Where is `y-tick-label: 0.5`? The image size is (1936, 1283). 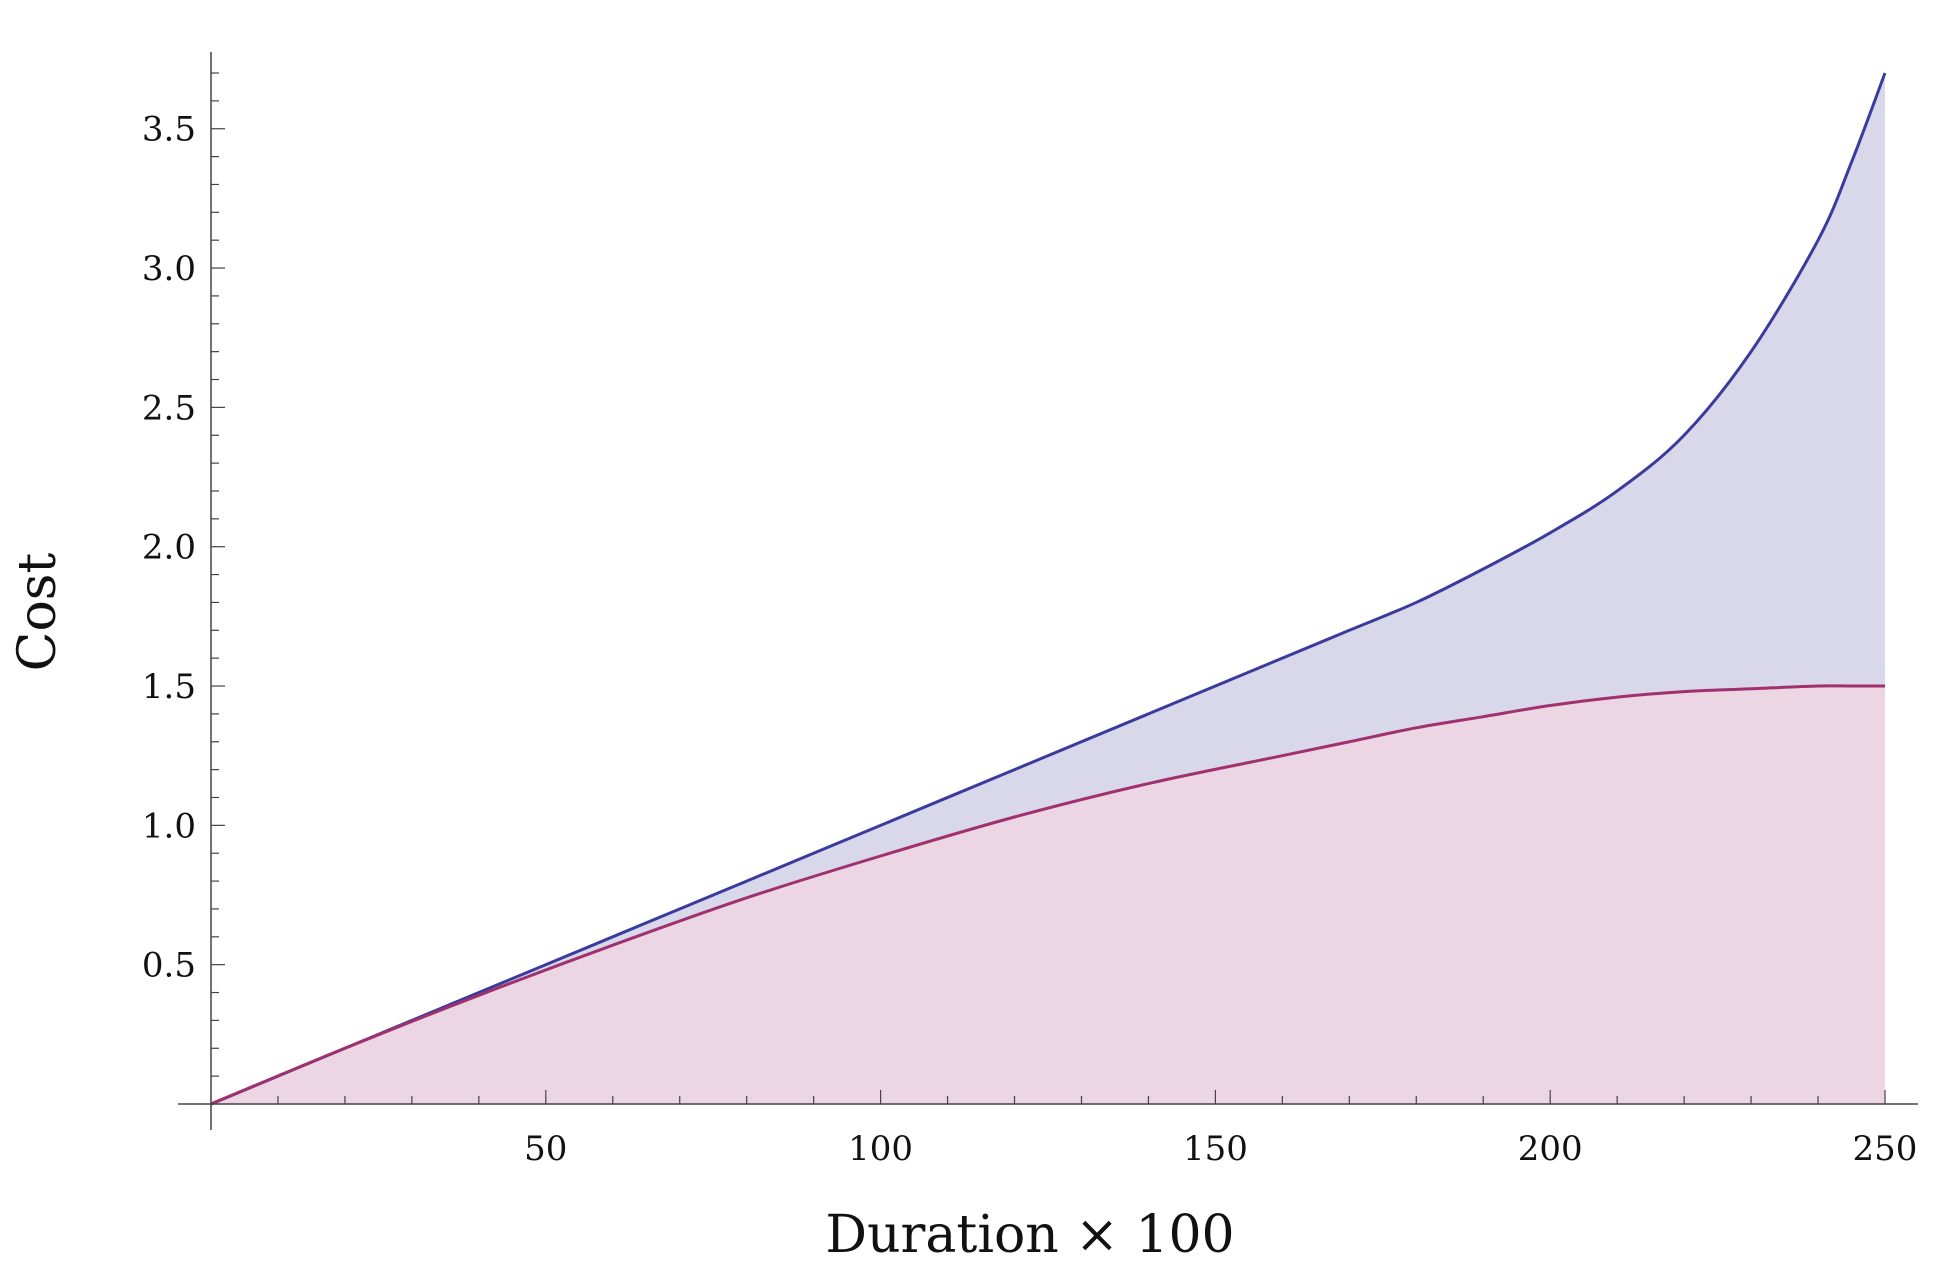 y-tick-label: 0.5 is located at coordinates (169, 966).